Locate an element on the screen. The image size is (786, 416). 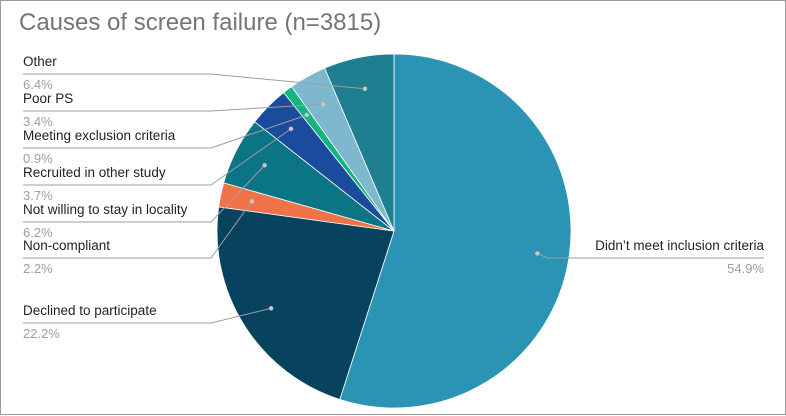
slice-label-6: Meeting exclusion criteria is located at coordinates (99, 135).